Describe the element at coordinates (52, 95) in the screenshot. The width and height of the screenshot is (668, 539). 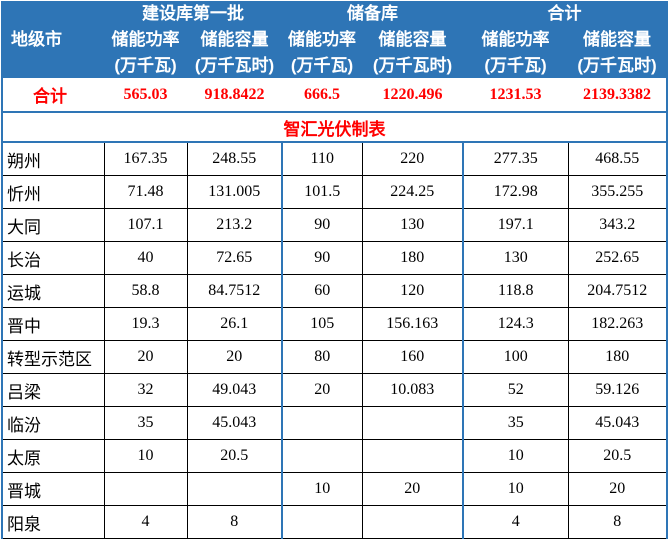
I see `total-label: 合计` at that location.